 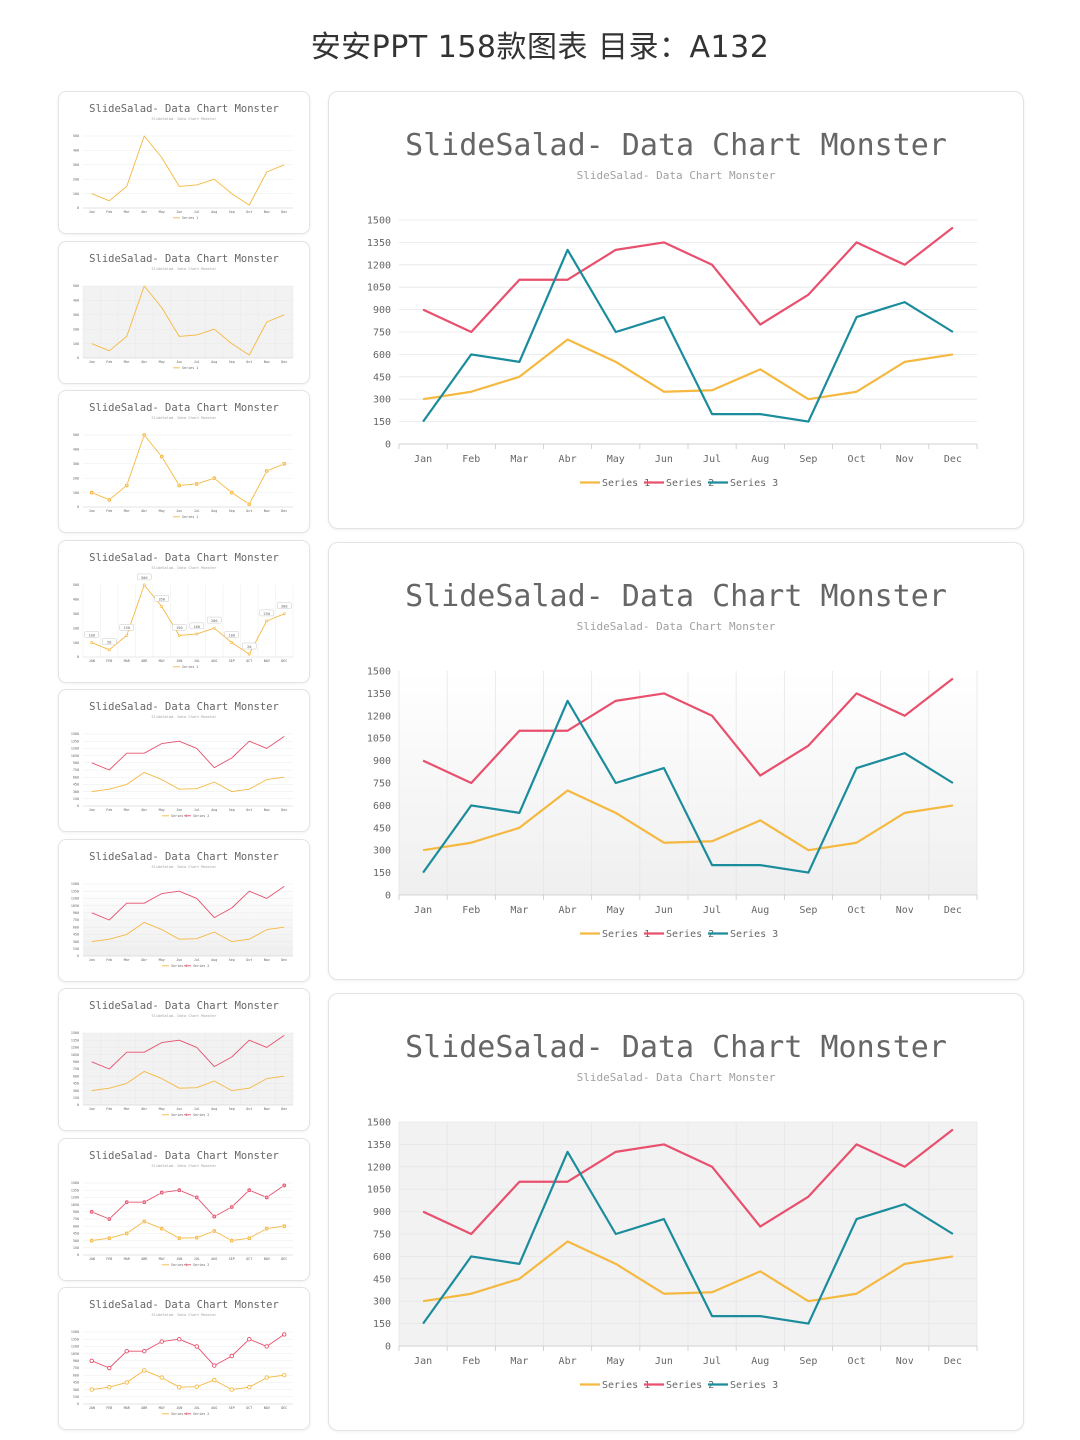 What do you see at coordinates (760, 1361) in the screenshot?
I see `x-tick-label: Aug` at bounding box center [760, 1361].